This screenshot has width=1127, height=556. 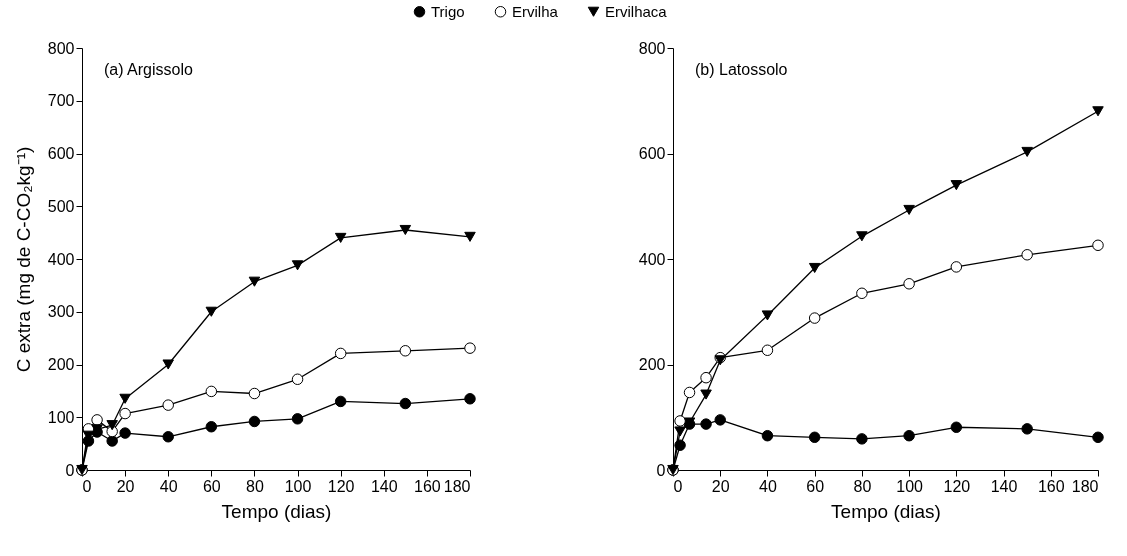 I want to click on legend-label: Ervilha, so click(x=535, y=11).